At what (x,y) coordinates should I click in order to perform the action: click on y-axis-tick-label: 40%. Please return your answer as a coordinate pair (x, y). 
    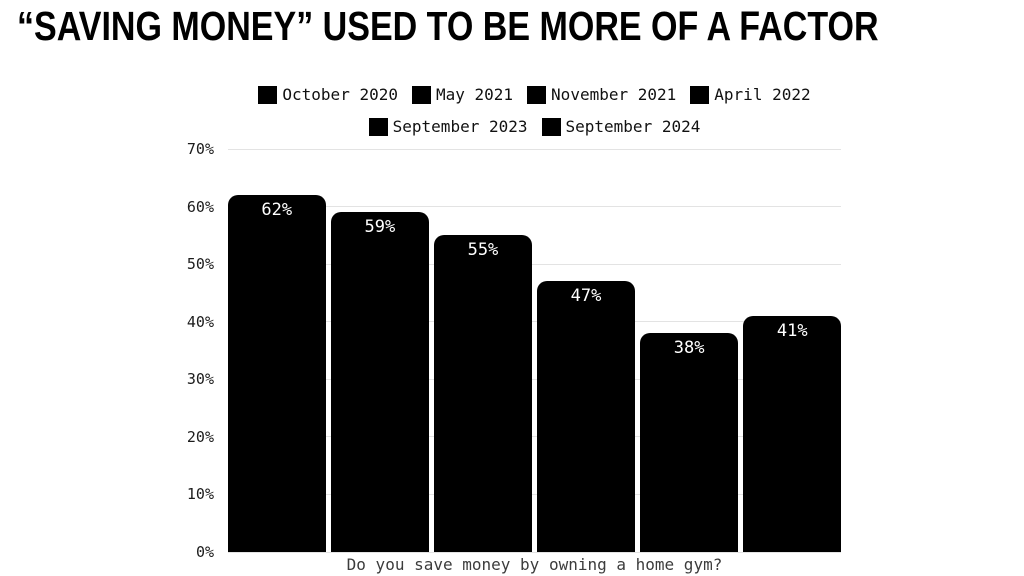
    Looking at the image, I should click on (200, 321).